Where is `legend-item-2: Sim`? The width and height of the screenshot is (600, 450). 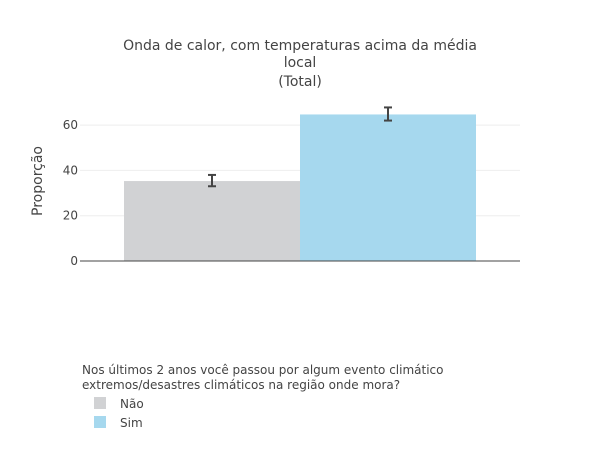
legend-item-2: Sim is located at coordinates (118, 423).